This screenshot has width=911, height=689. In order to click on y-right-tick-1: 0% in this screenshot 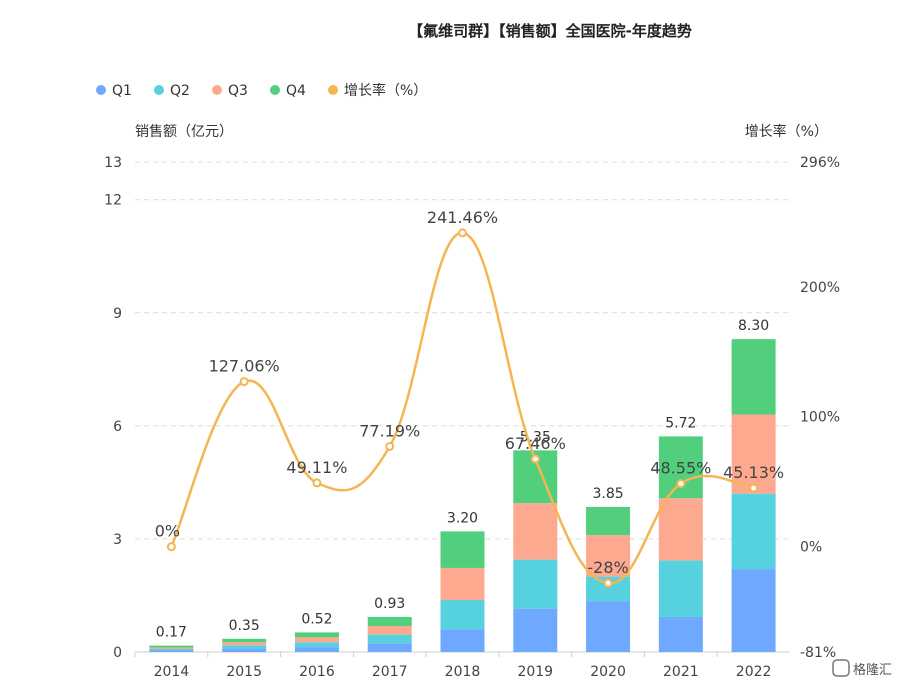, I will do `click(811, 548)`.